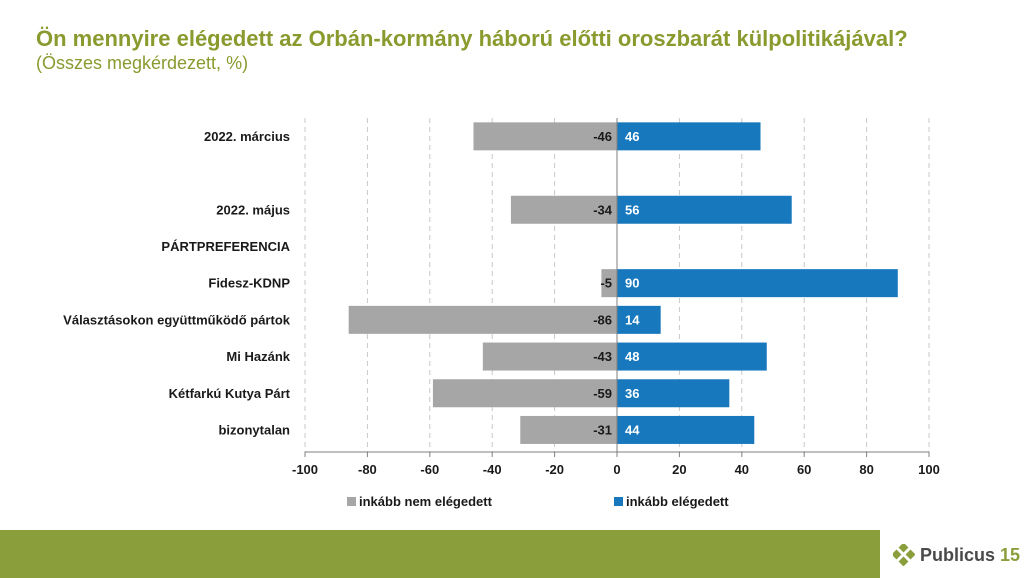 The width and height of the screenshot is (1024, 578). I want to click on value-label-positive: 46, so click(632, 136).